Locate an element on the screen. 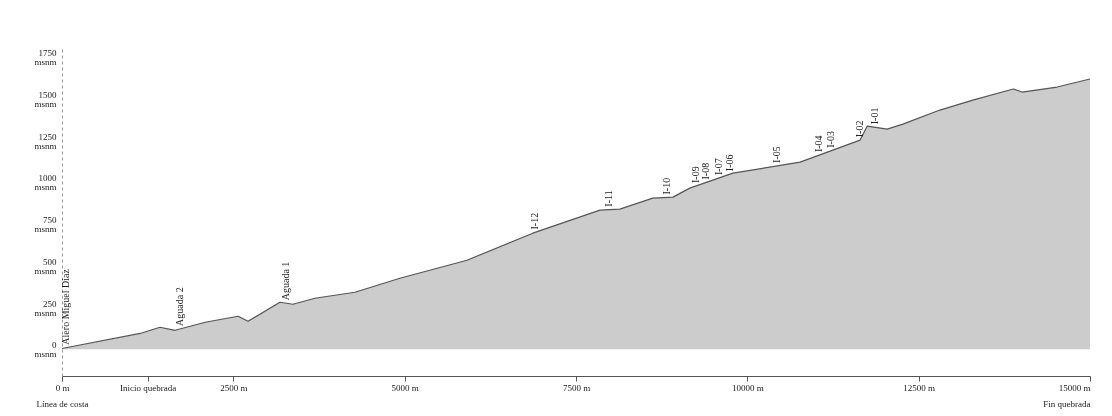 The height and width of the screenshot is (416, 1112). annotation: I-06 is located at coordinates (730, 163).